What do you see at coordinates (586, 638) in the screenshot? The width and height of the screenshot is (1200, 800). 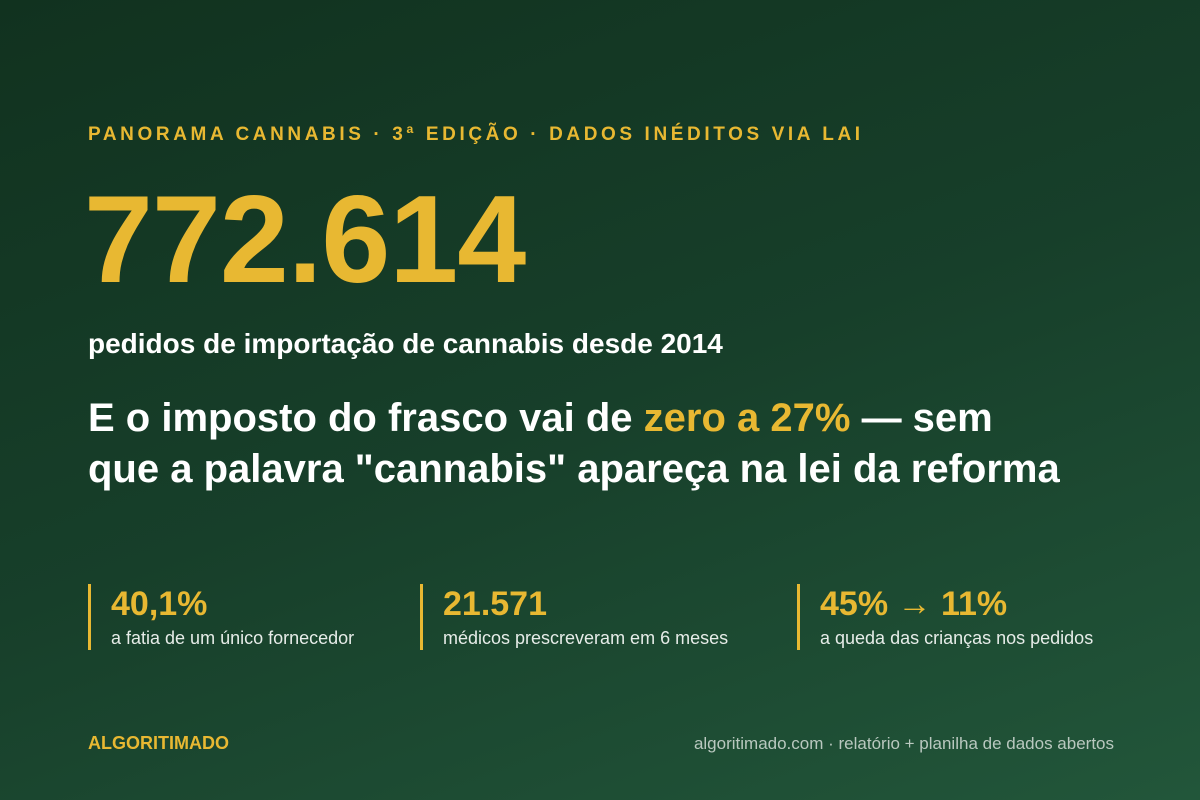 I see `stat-label: médicos prescreveram em 6 meses` at bounding box center [586, 638].